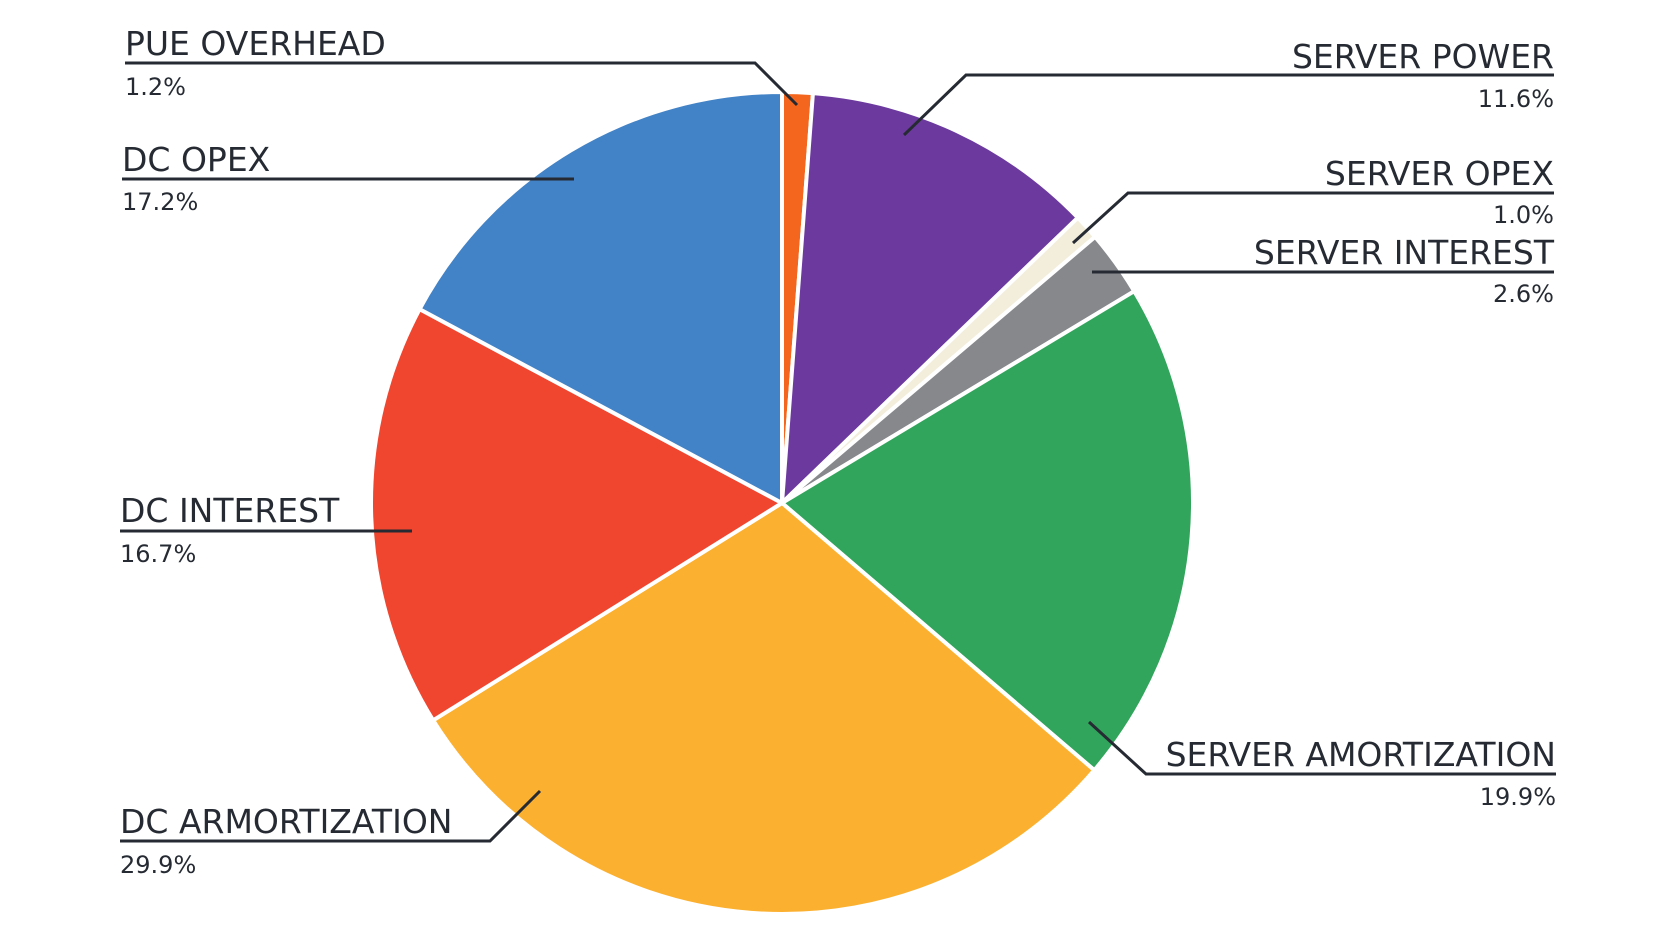 The width and height of the screenshot is (1659, 926). What do you see at coordinates (255, 43) in the screenshot?
I see `slice-label: PUE OVERHEAD` at bounding box center [255, 43].